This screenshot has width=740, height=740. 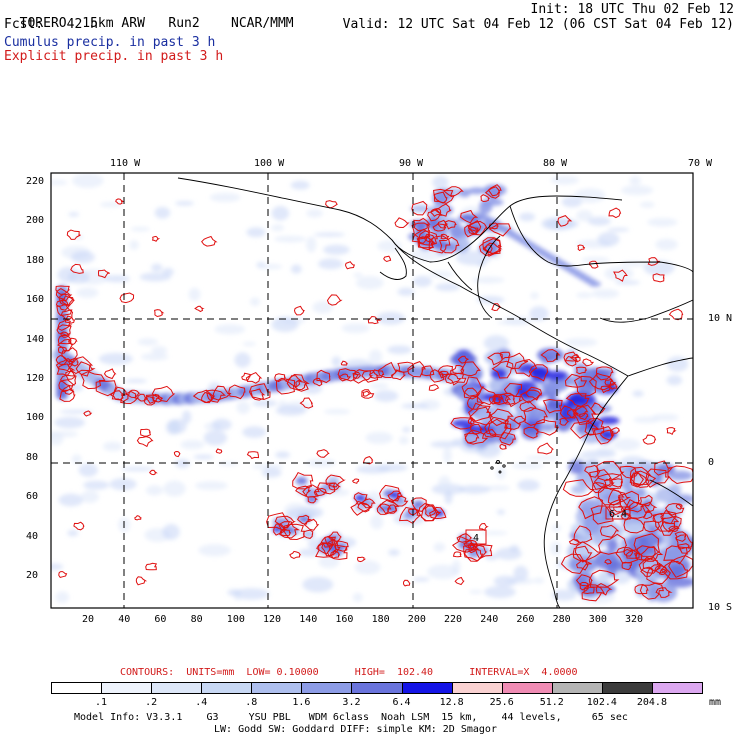 What do you see at coordinates (24, 24) in the screenshot?
I see `fcst-label: Fcst:` at bounding box center [24, 24].